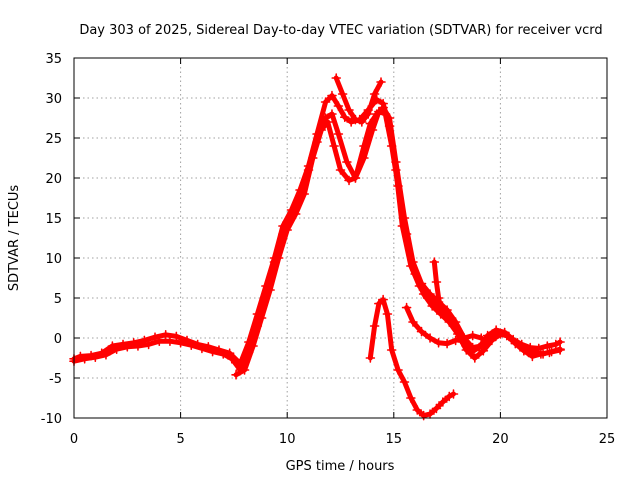  What do you see at coordinates (53, 99) in the screenshot?
I see `y-tick-label: 30` at bounding box center [53, 99].